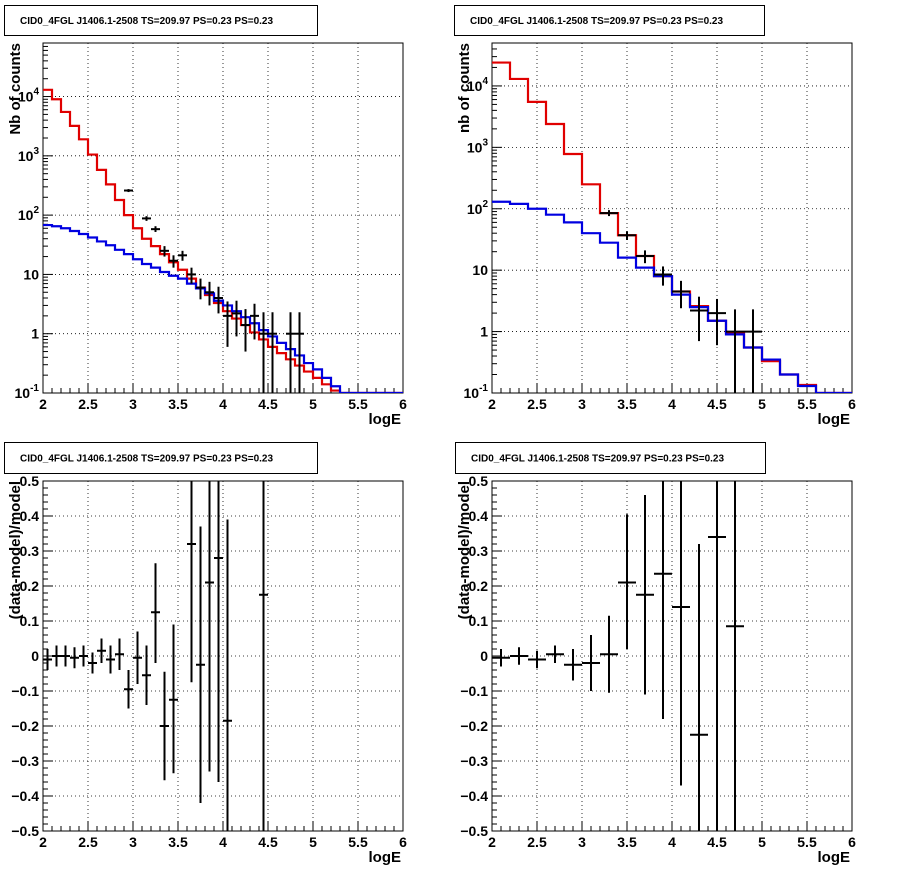 This screenshot has height=875, width=898. What do you see at coordinates (30, 586) in the screenshot?
I see `y-tick-label: 0.2` at bounding box center [30, 586].